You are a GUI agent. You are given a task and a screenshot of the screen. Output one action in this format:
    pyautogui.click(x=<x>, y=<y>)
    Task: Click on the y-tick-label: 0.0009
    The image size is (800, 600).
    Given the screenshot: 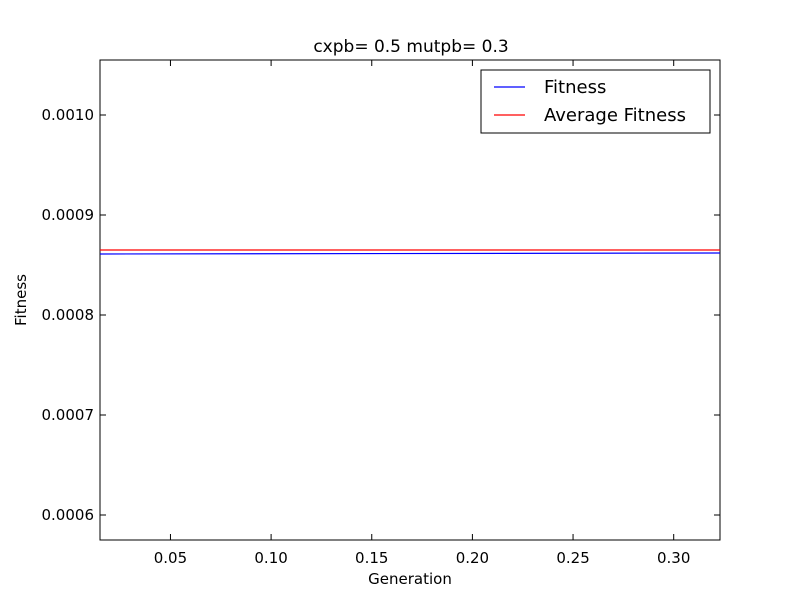 What is the action you would take?
    pyautogui.click(x=68, y=215)
    